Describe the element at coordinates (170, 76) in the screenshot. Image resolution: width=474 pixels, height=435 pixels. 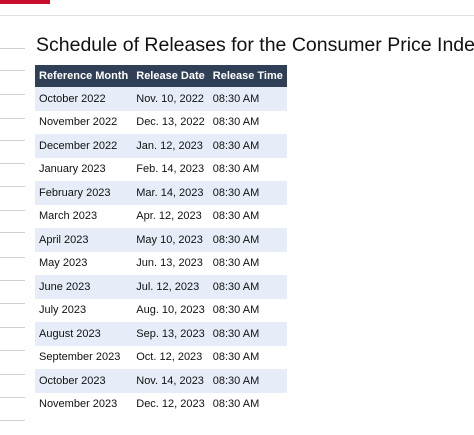
I see `column-header: Release Date` at that location.